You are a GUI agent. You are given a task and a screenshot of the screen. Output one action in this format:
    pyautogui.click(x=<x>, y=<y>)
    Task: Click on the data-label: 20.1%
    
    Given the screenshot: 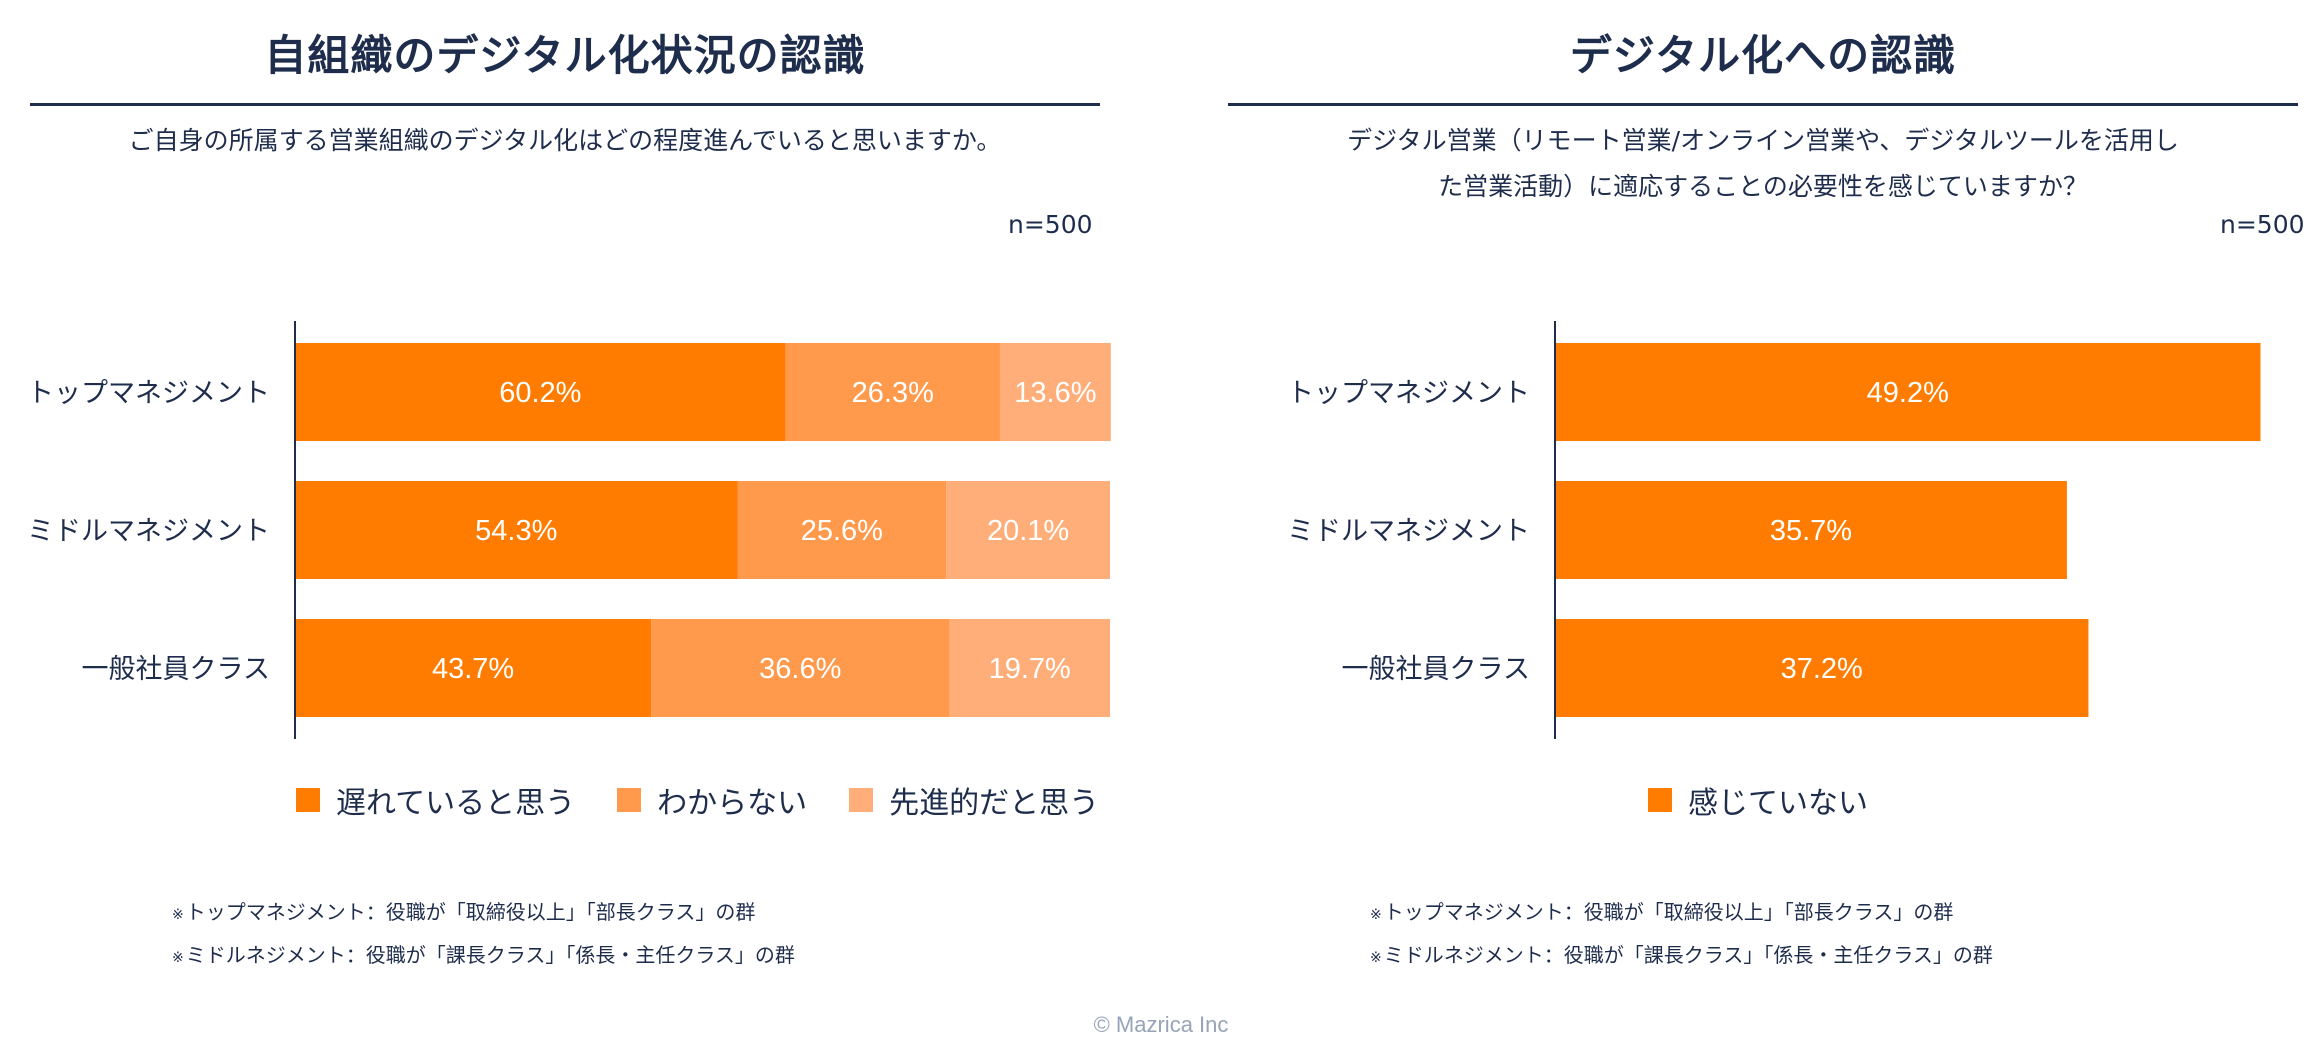 What is the action you would take?
    pyautogui.click(x=1028, y=531)
    